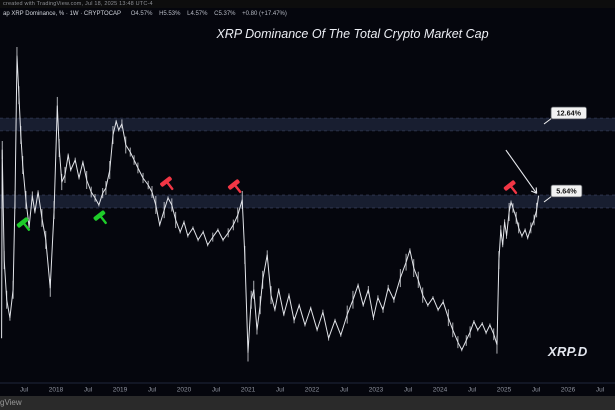  What do you see at coordinates (197, 14) in the screenshot?
I see `ohlc-low: L4.57%` at bounding box center [197, 14].